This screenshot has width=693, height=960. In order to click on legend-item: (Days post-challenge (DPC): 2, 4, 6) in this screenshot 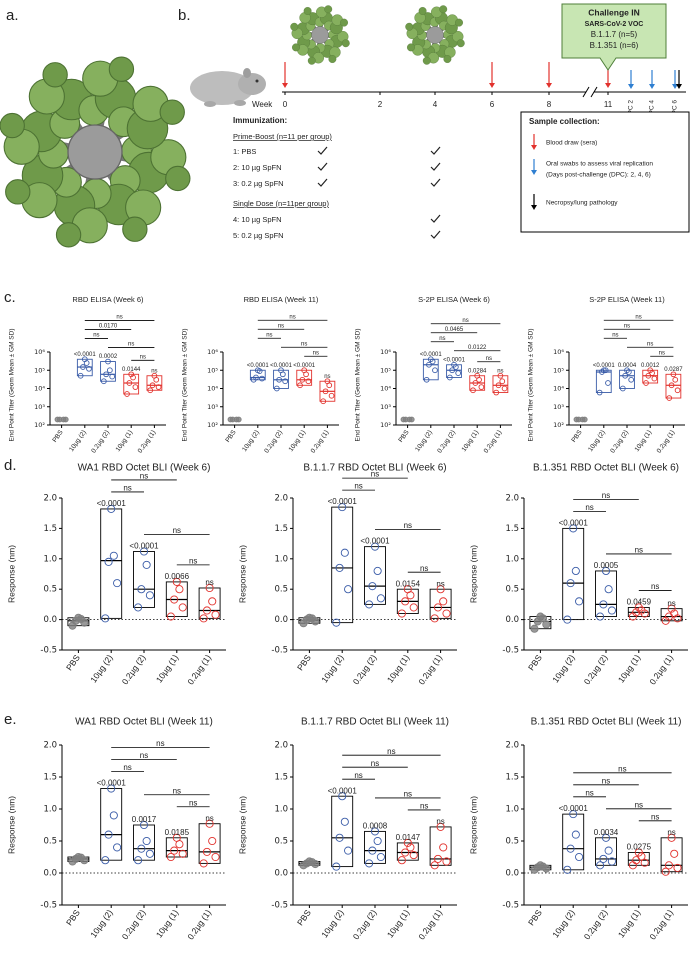, I will do `click(598, 175)`.